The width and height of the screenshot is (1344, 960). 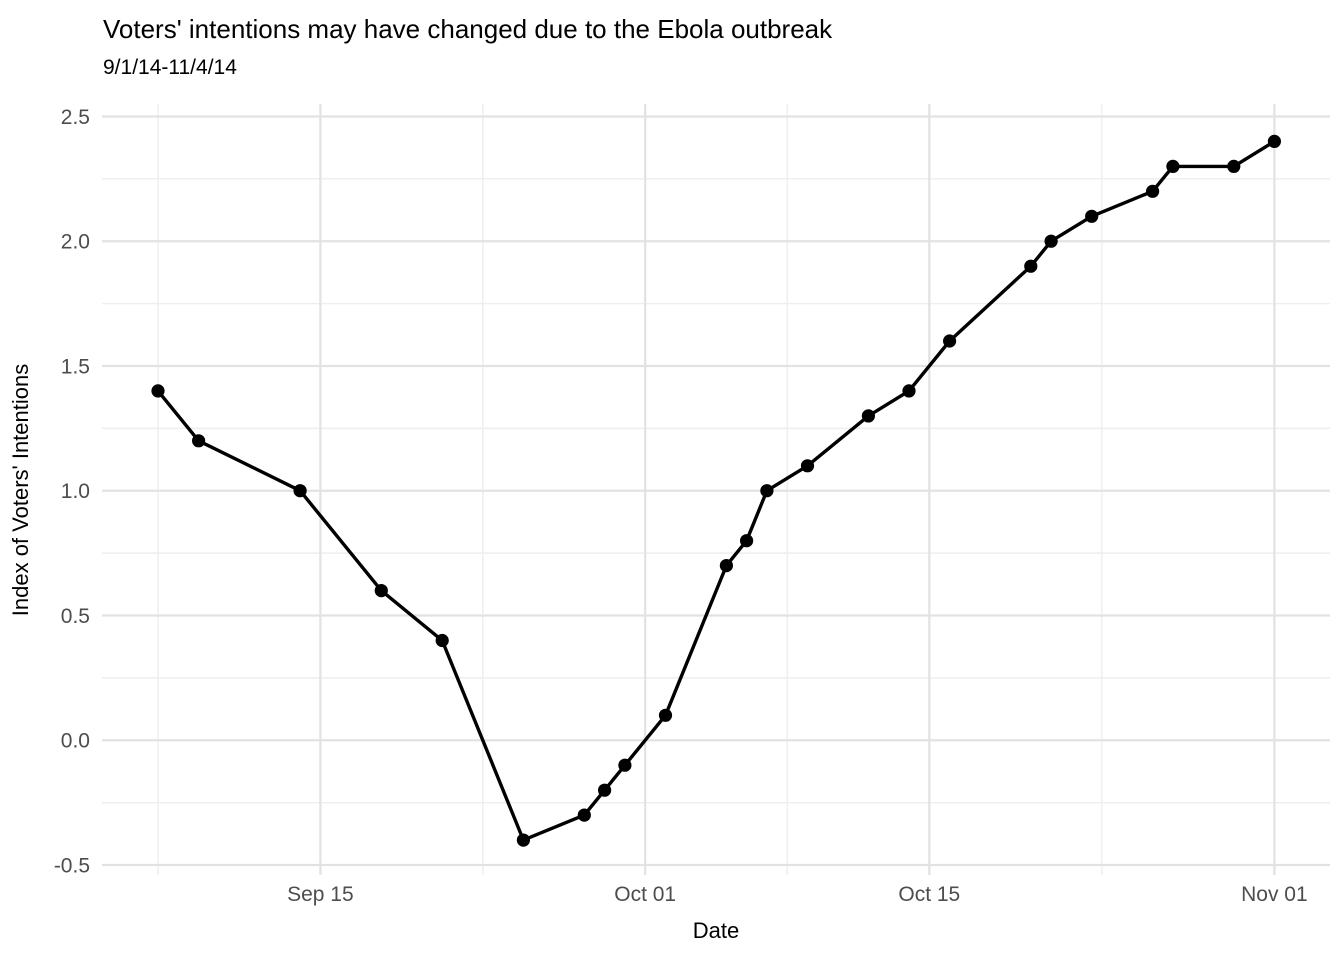 What do you see at coordinates (1274, 894) in the screenshot?
I see `x-tick-label: Nov 01` at bounding box center [1274, 894].